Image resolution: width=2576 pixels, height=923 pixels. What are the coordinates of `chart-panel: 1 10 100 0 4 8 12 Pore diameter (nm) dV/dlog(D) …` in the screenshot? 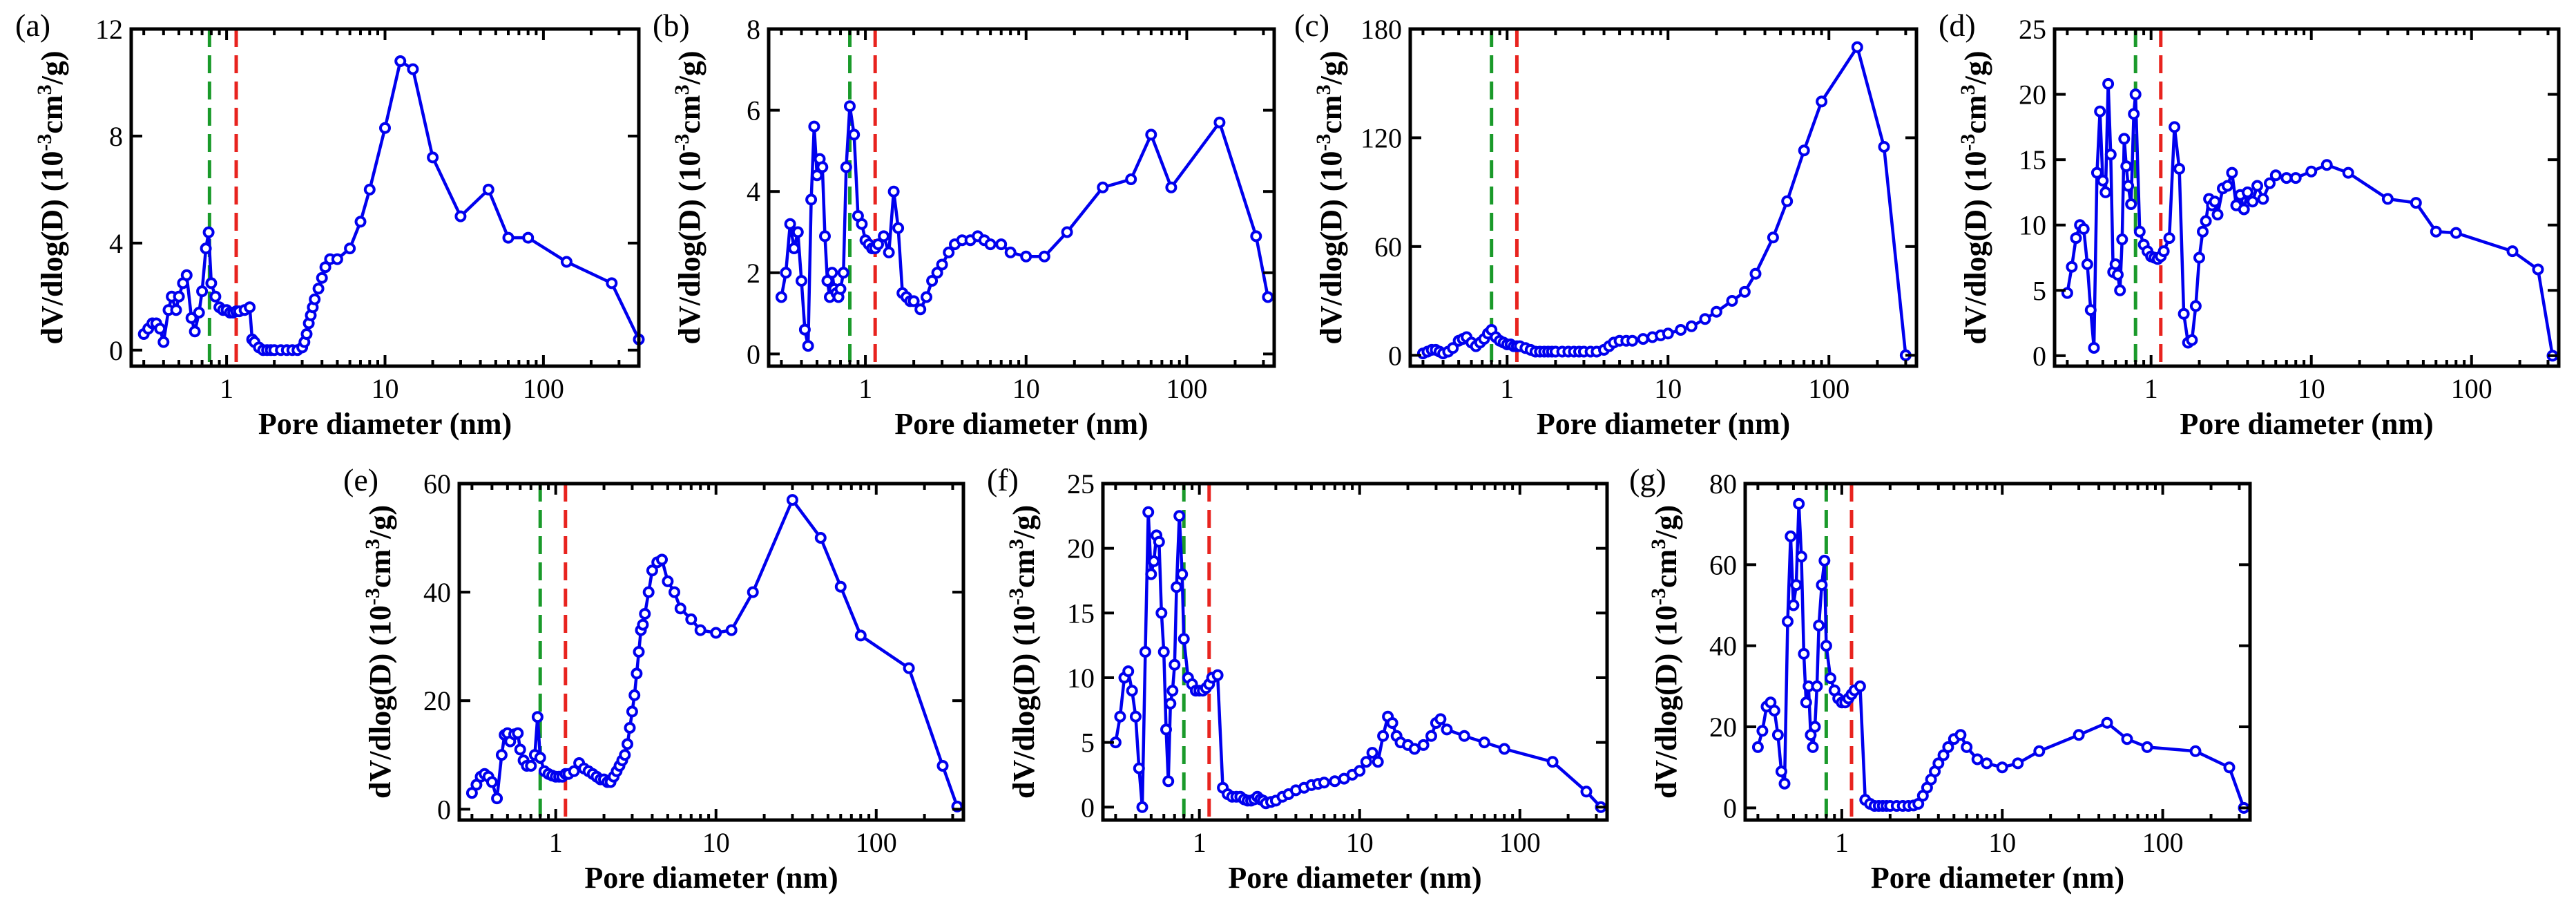 It's located at (330, 224).